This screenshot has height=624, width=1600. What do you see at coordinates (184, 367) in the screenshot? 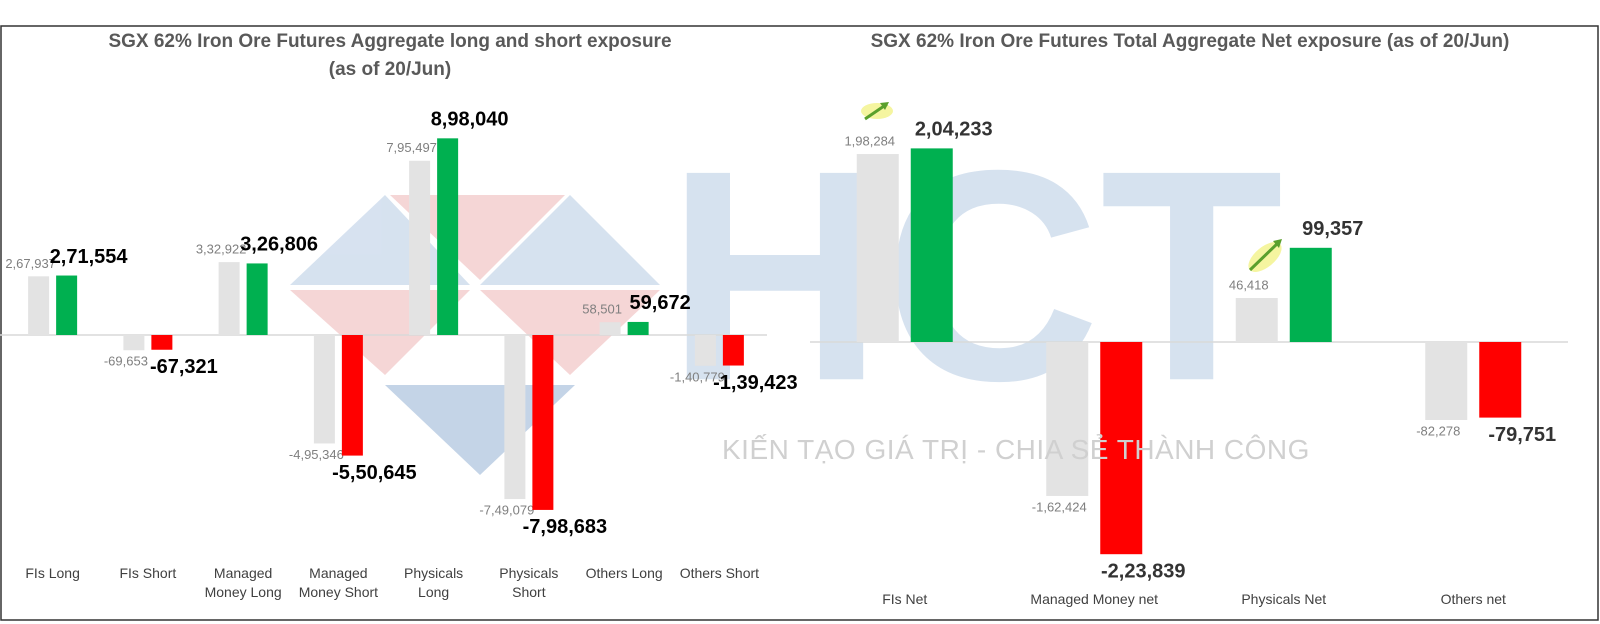
I see `value-label: -67,321` at bounding box center [184, 367].